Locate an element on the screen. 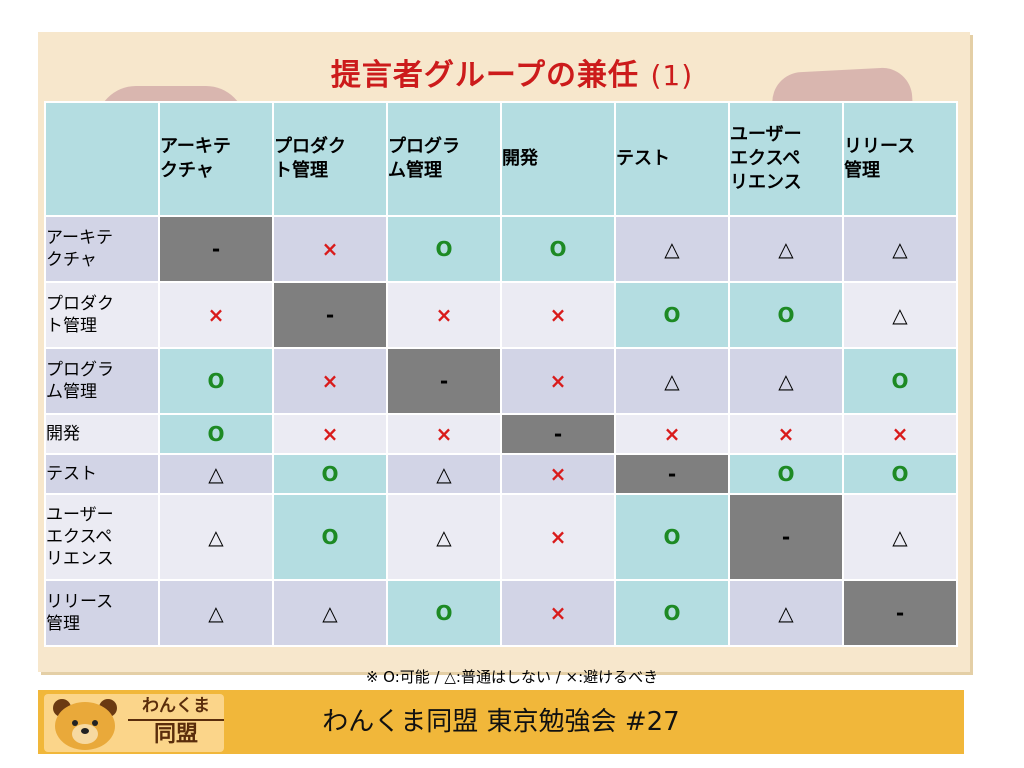 Image resolution: width=1024 pixels, height=768 pixels. wankuma-logo: わんくま 同盟 is located at coordinates (134, 723).